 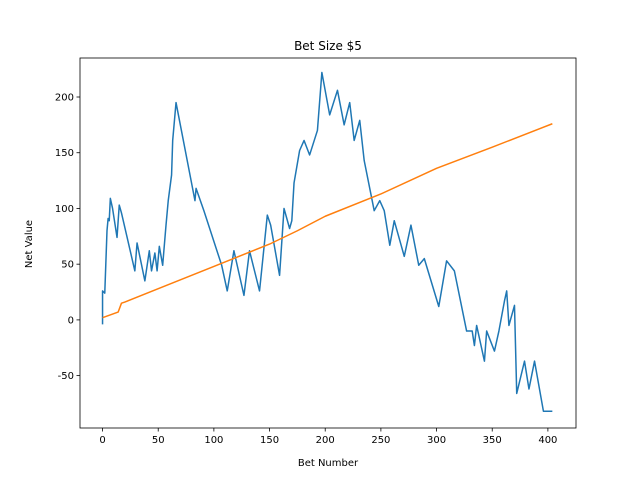 I want to click on y-tick-label: 200, so click(x=64, y=98).